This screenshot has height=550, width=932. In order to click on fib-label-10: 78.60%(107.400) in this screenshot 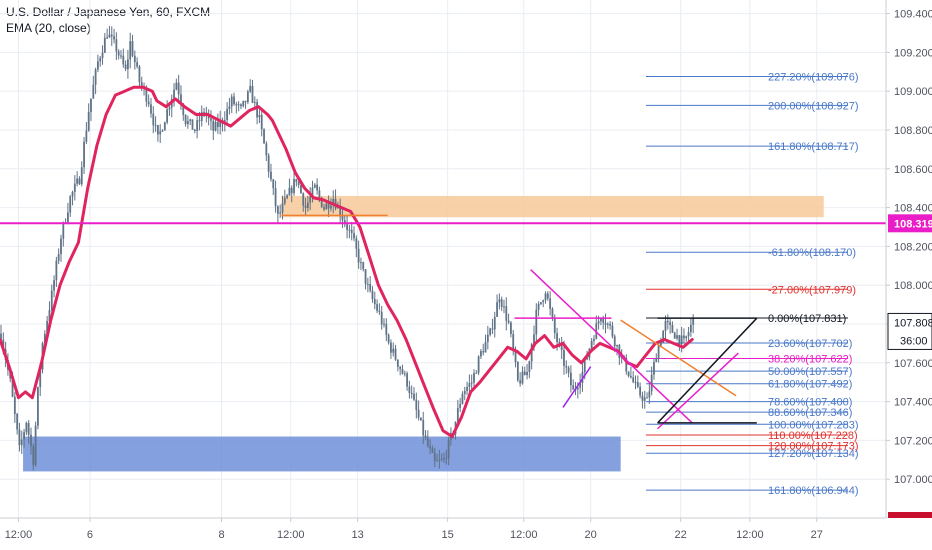, I will do `click(810, 403)`.